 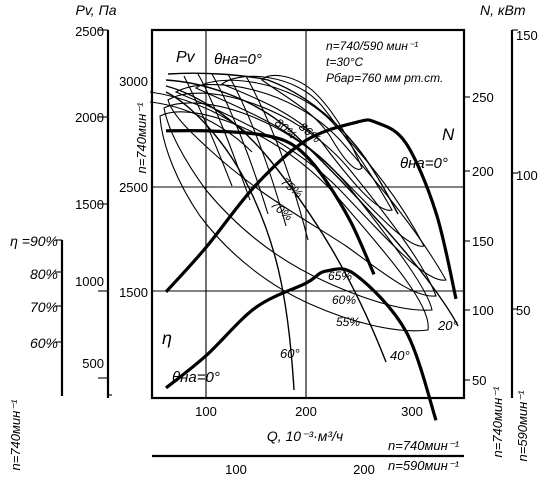 What do you see at coordinates (95, 10) in the screenshot?
I see `pressure-axis-label: Pv, Па` at bounding box center [95, 10].